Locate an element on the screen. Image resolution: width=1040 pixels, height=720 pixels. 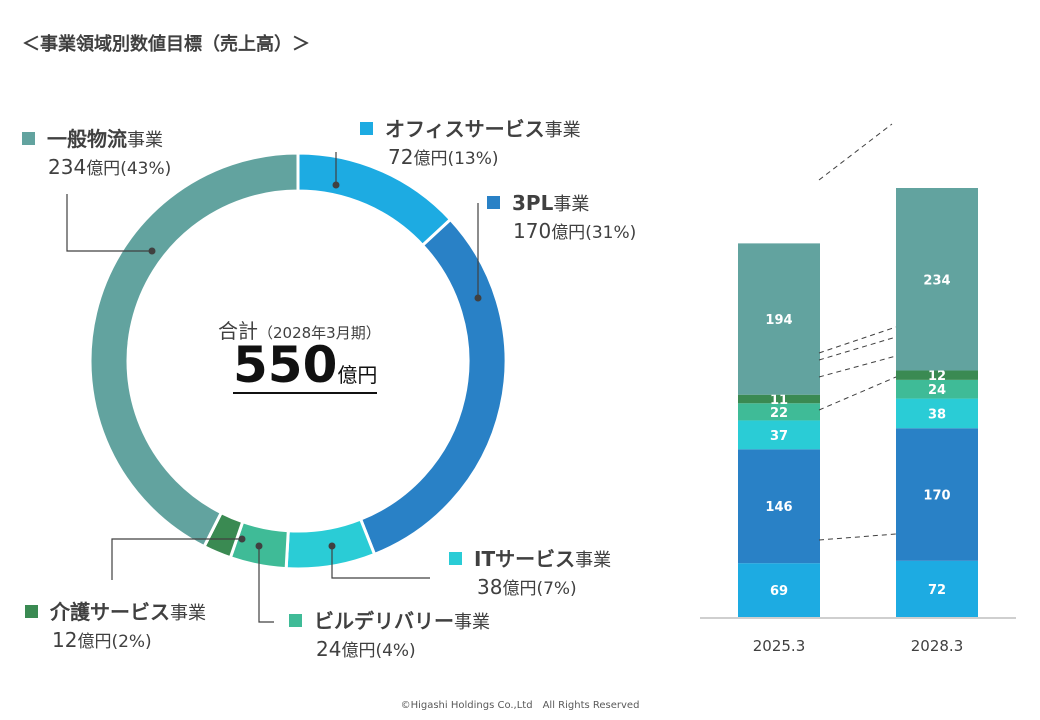
total-period: （2028年3月期） is located at coordinates (319, 333).